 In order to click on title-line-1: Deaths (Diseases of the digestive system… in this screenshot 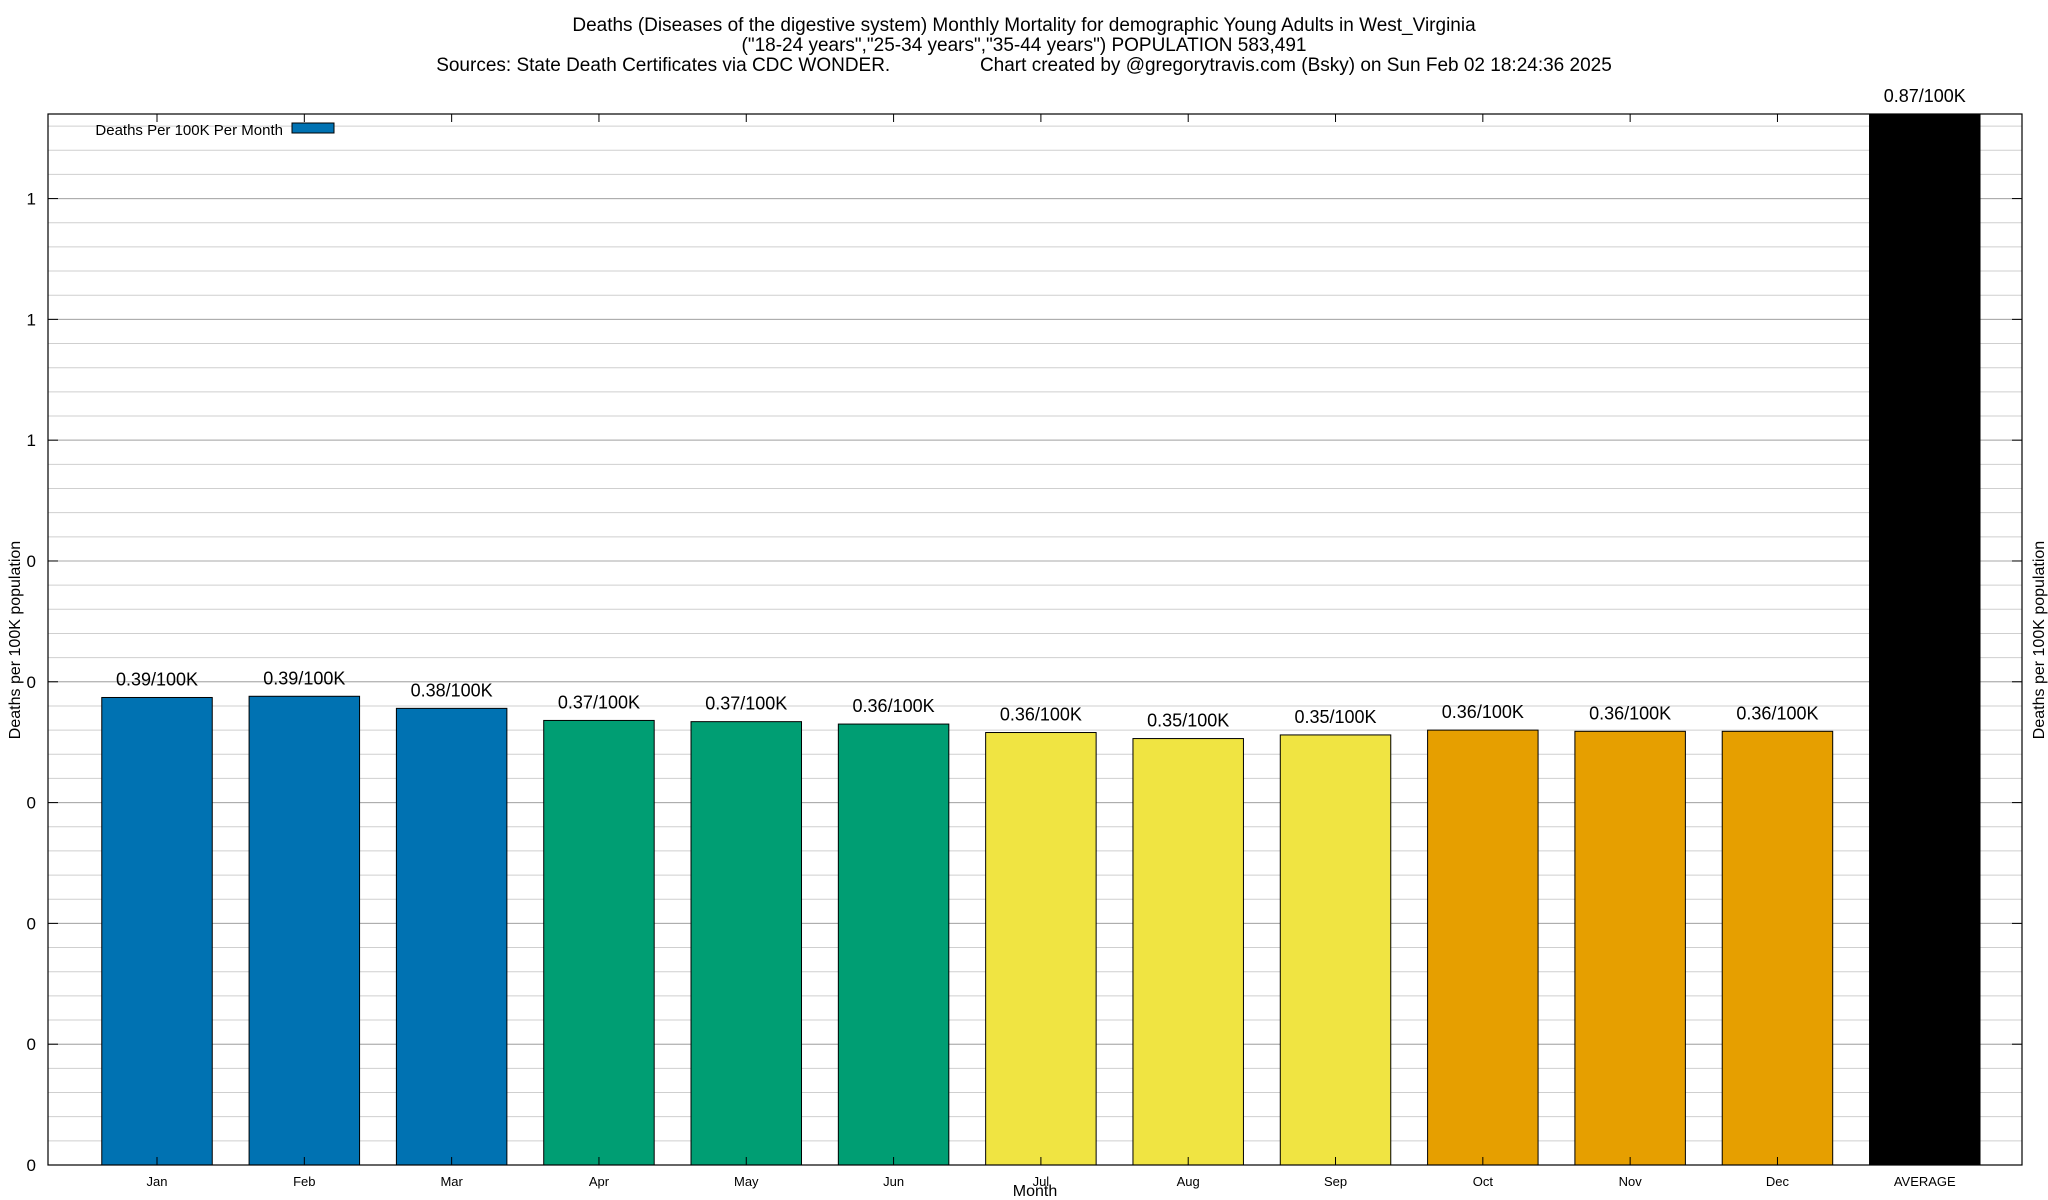, I will do `click(1024, 25)`.